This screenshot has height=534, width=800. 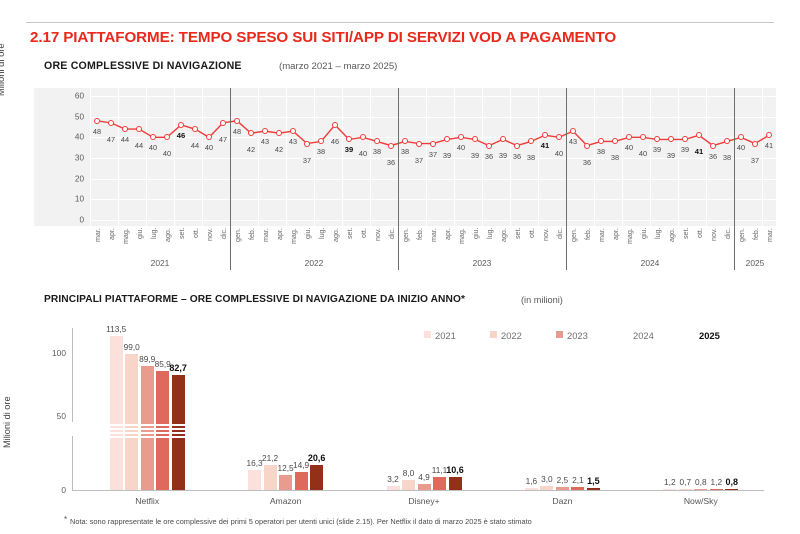 I want to click on bar-value-label: 0,8, so click(x=701, y=482).